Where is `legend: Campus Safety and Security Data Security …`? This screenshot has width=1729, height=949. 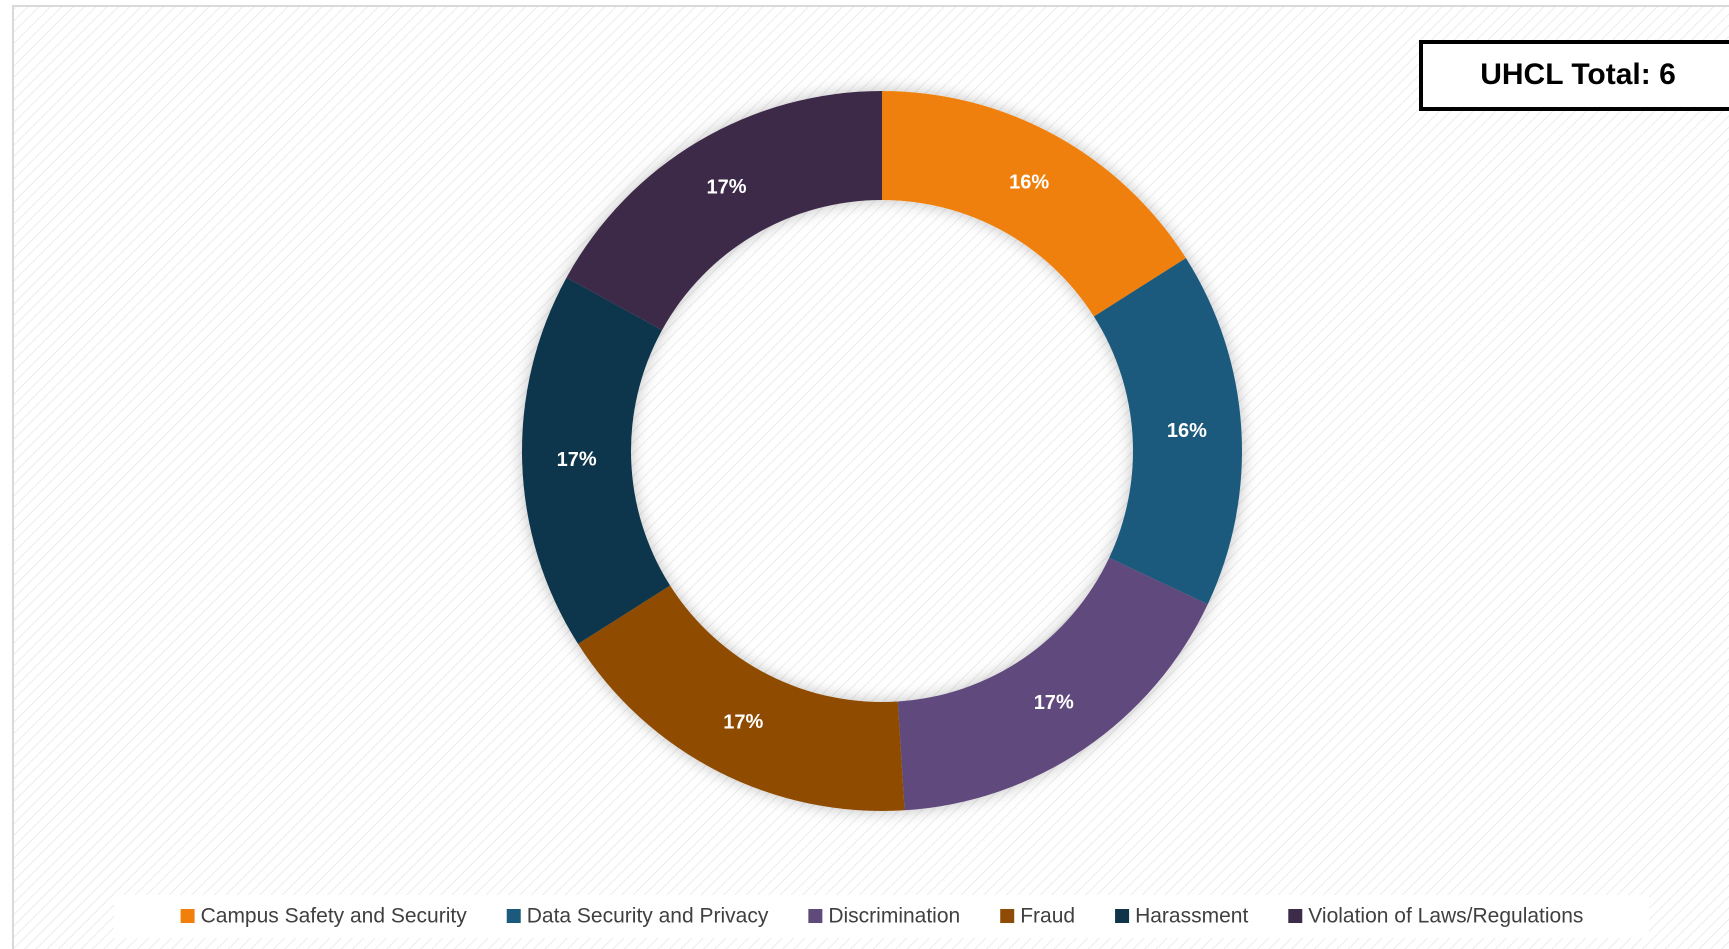
legend: Campus Safety and Security Data Security … is located at coordinates (881, 916).